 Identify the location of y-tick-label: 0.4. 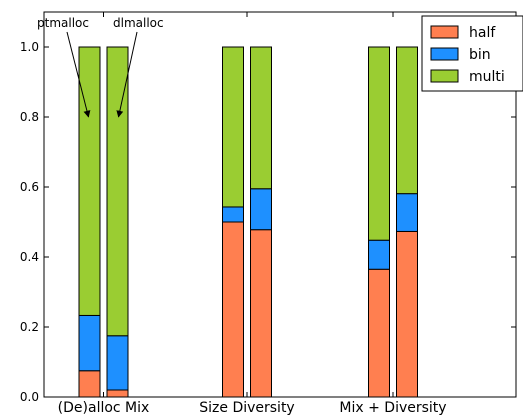
(29, 257).